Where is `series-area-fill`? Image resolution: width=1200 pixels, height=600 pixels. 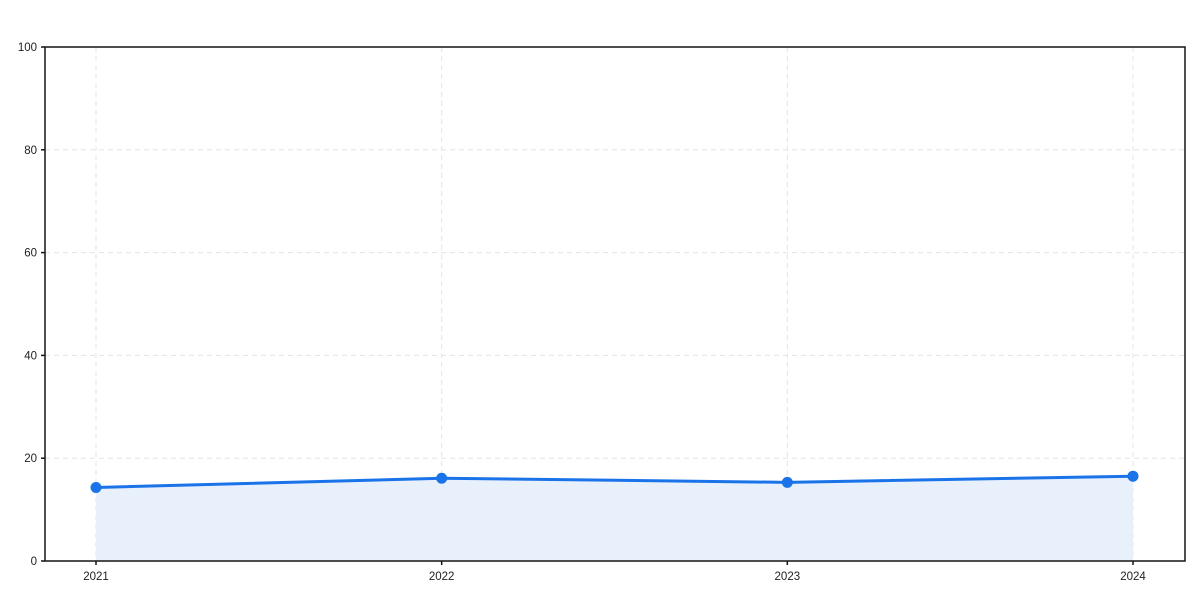 series-area-fill is located at coordinates (614, 518).